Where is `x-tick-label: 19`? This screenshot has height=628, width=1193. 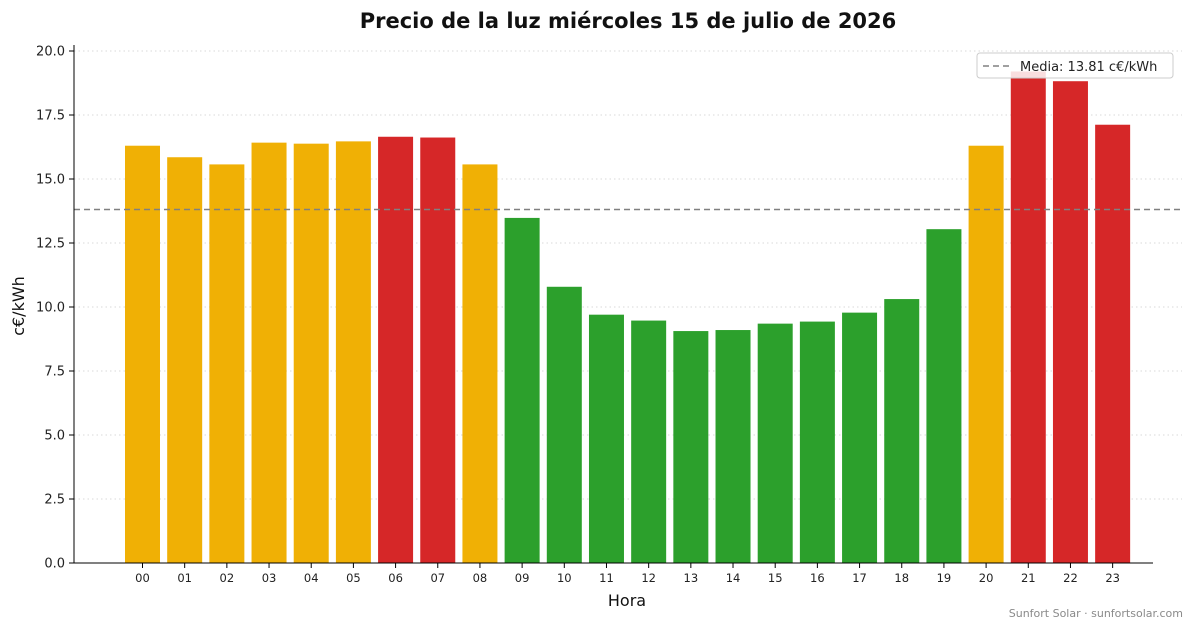 x-tick-label: 19 is located at coordinates (944, 578).